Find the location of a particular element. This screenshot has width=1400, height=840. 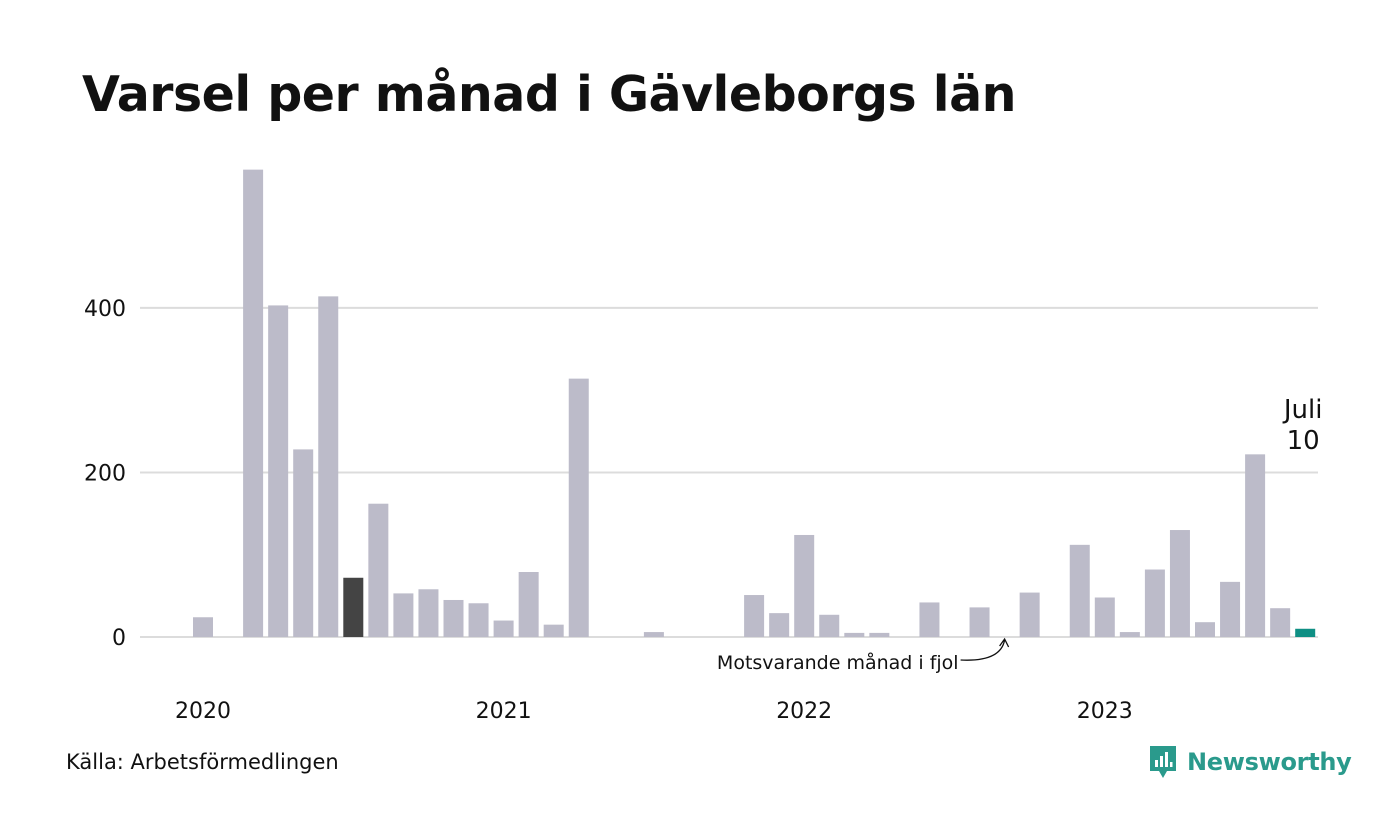

x-tick-label: 2022 is located at coordinates (804, 711).